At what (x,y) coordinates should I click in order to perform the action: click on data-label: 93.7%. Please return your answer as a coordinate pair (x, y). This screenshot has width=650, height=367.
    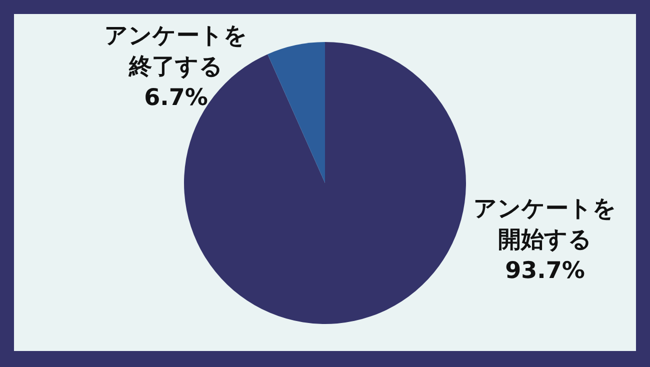
    Looking at the image, I should click on (545, 271).